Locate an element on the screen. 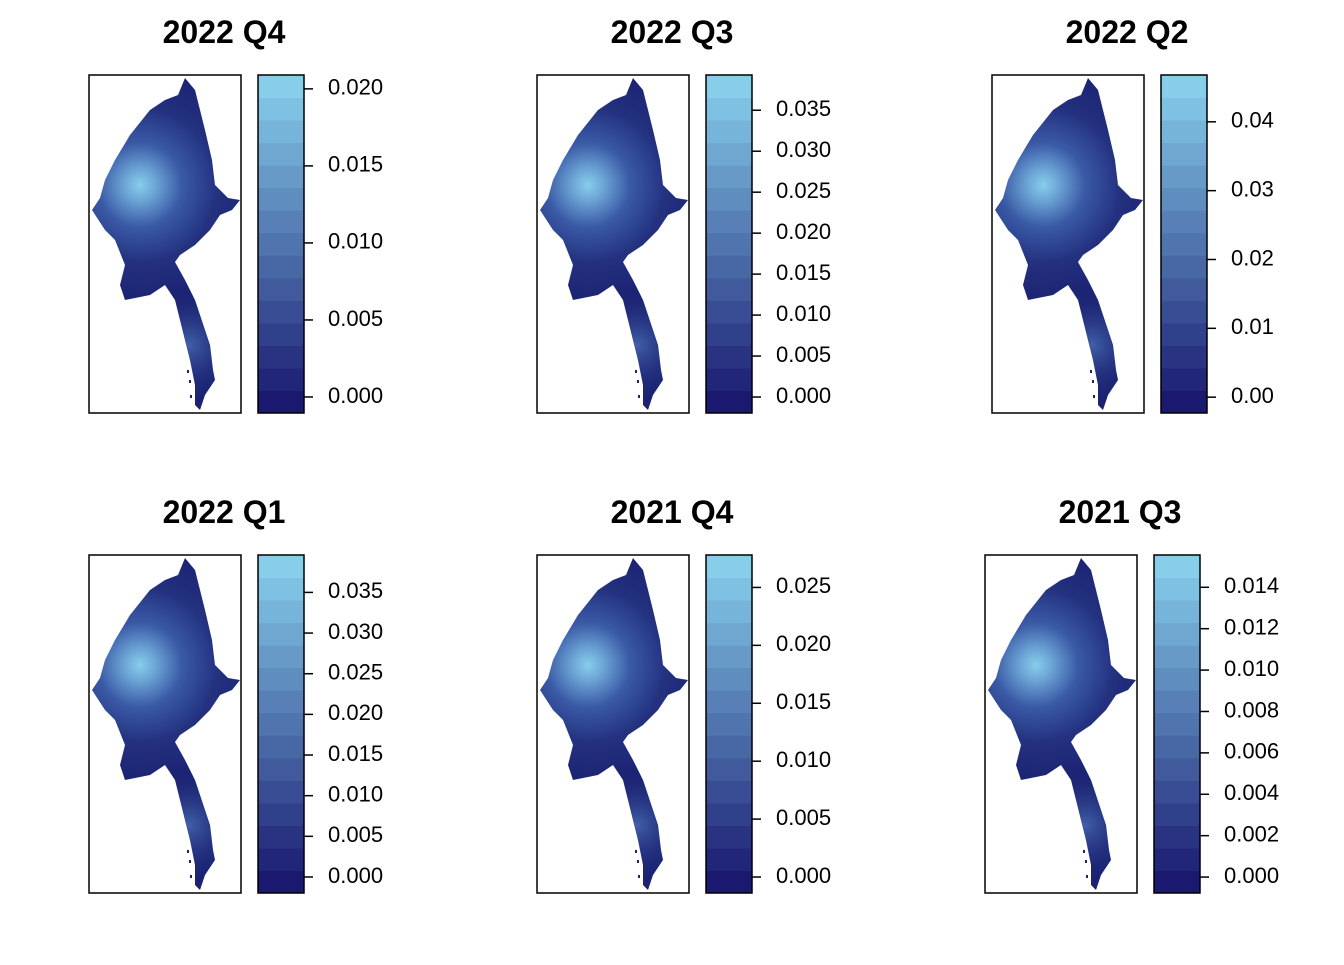 This screenshot has width=1344, height=965. legend-tick-label: 0.004 is located at coordinates (1251, 792).